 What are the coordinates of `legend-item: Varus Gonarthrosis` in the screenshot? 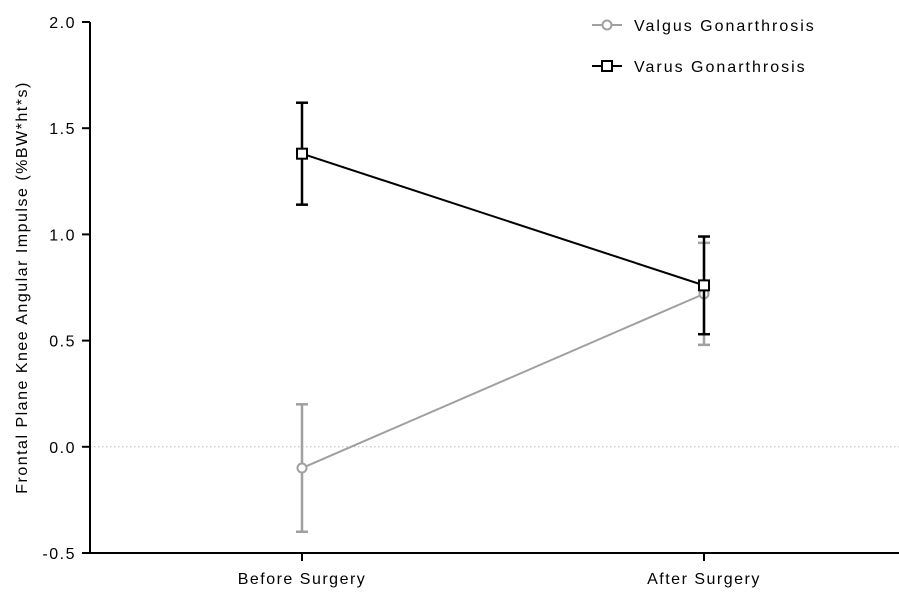 It's located at (699, 67).